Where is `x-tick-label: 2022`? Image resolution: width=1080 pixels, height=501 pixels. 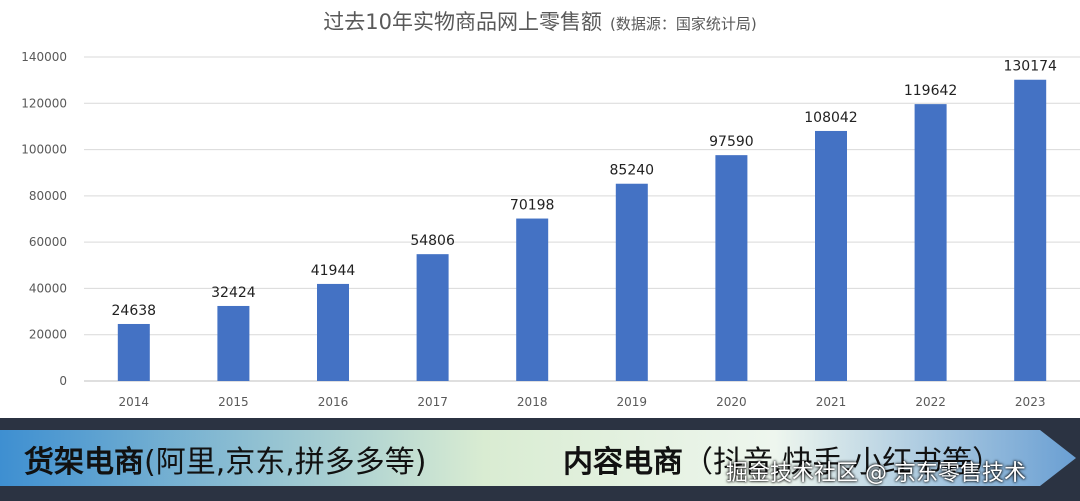 x-tick-label: 2022 is located at coordinates (930, 402).